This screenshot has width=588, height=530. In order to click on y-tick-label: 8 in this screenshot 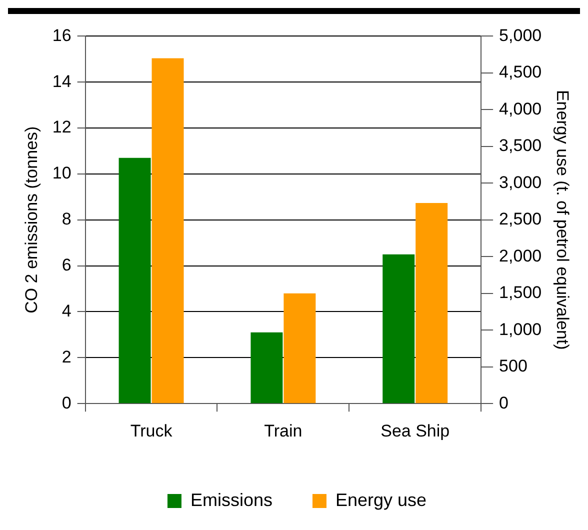, I will do `click(67, 219)`.